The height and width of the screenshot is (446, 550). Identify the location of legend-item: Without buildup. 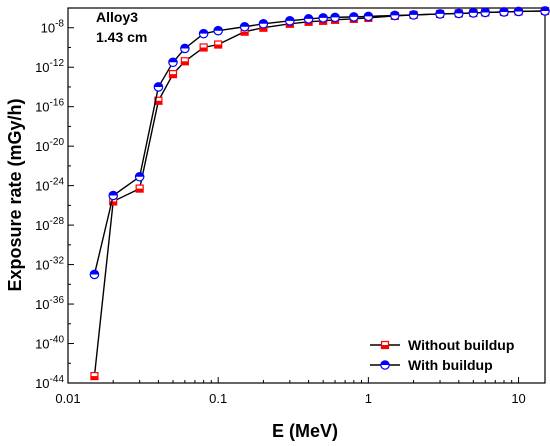
(442, 345).